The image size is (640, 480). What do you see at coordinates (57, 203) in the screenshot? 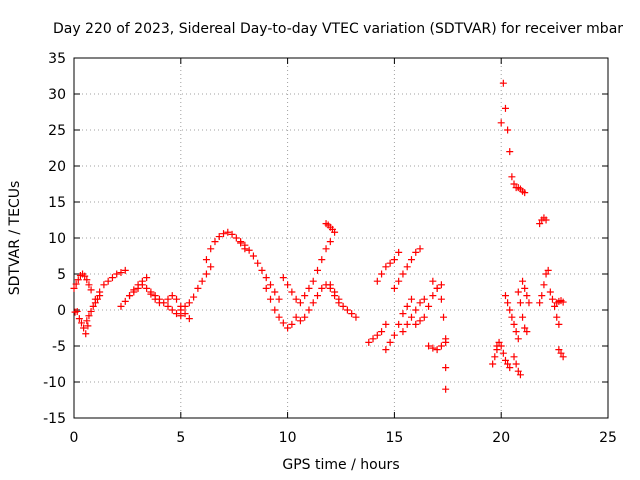
I see `y-tick-label: 15` at bounding box center [57, 203].